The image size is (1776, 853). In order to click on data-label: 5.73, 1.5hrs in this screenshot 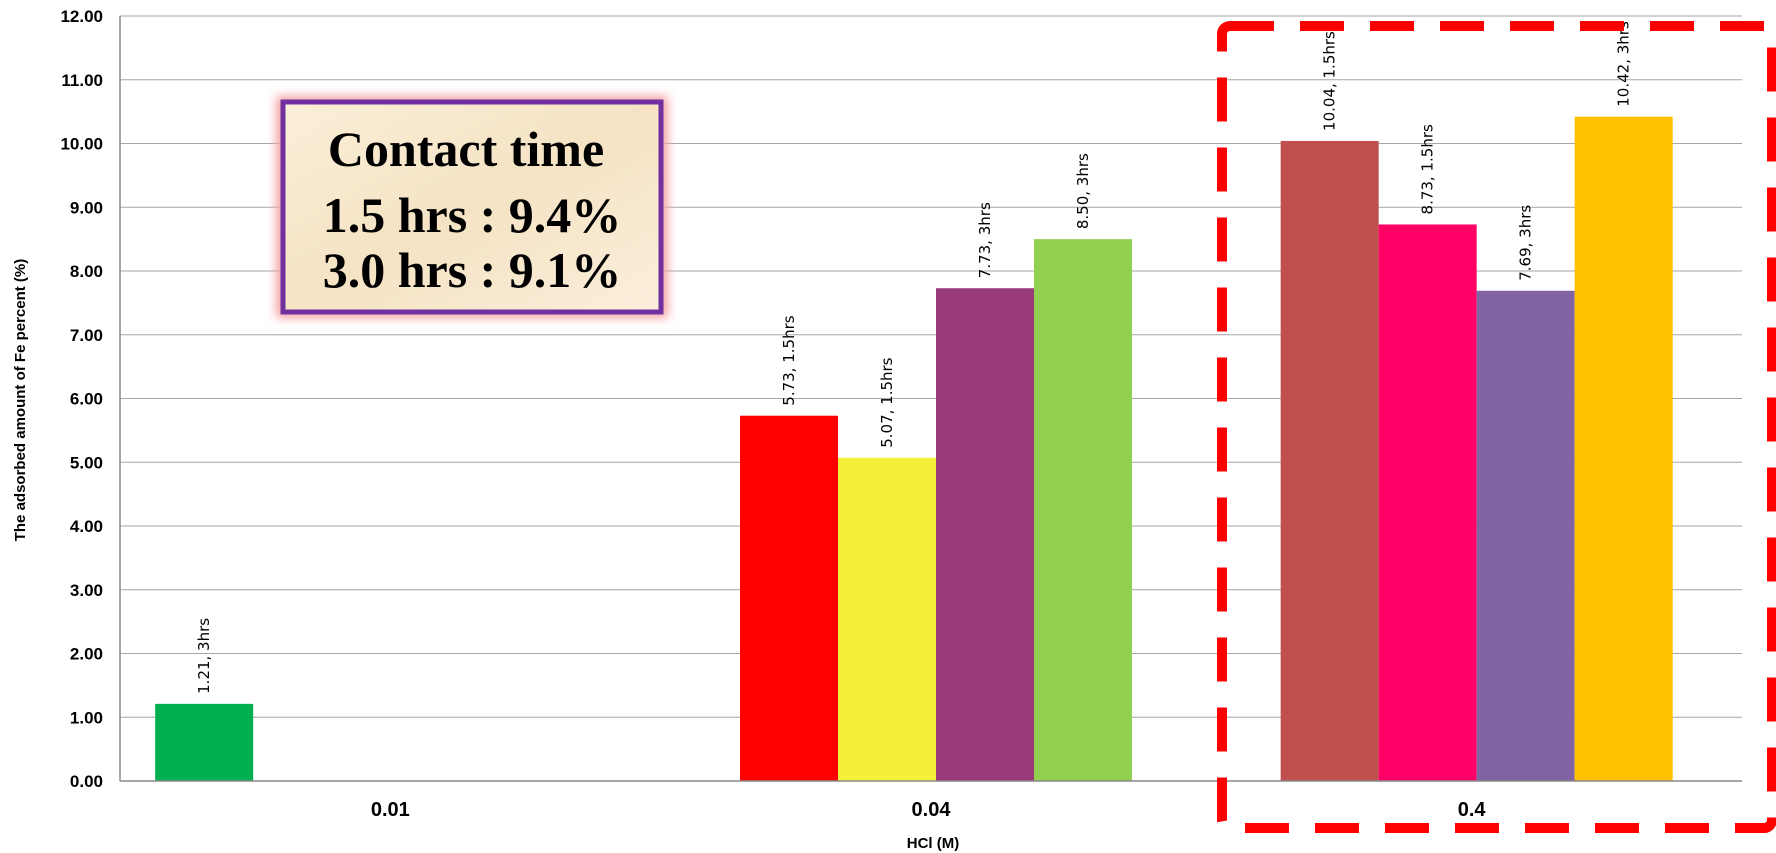, I will do `click(789, 360)`.